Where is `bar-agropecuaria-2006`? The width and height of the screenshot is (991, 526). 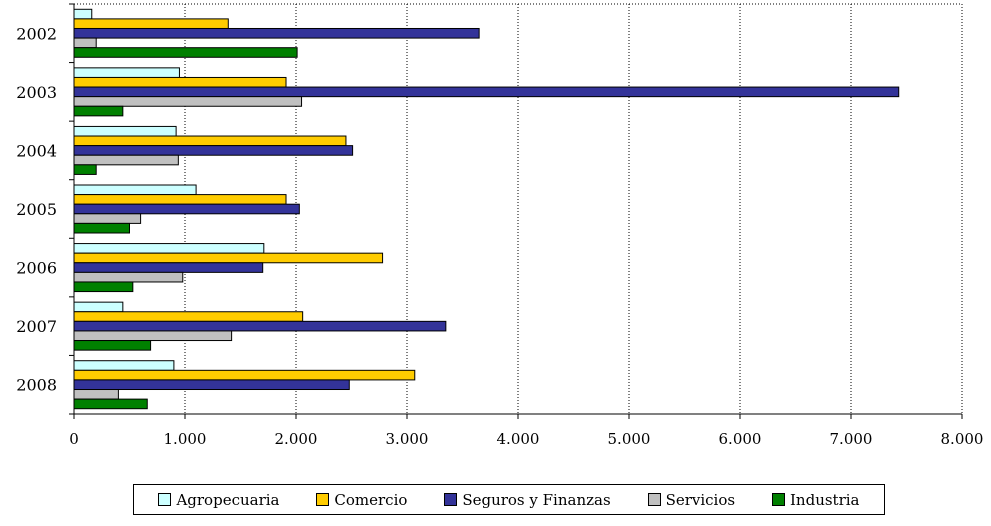
bar-agropecuaria-2006 is located at coordinates (169, 248).